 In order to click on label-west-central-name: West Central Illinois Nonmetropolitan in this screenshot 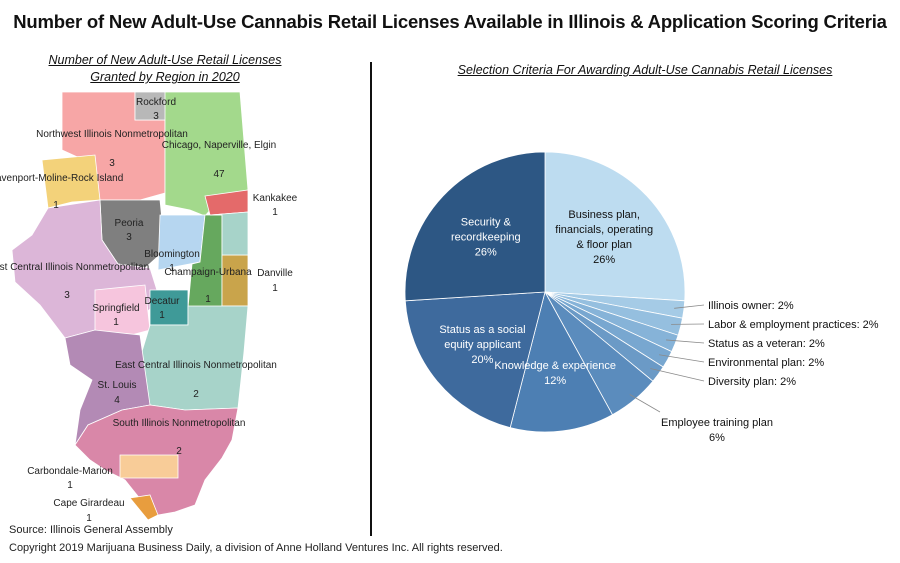, I will do `click(74, 267)`.